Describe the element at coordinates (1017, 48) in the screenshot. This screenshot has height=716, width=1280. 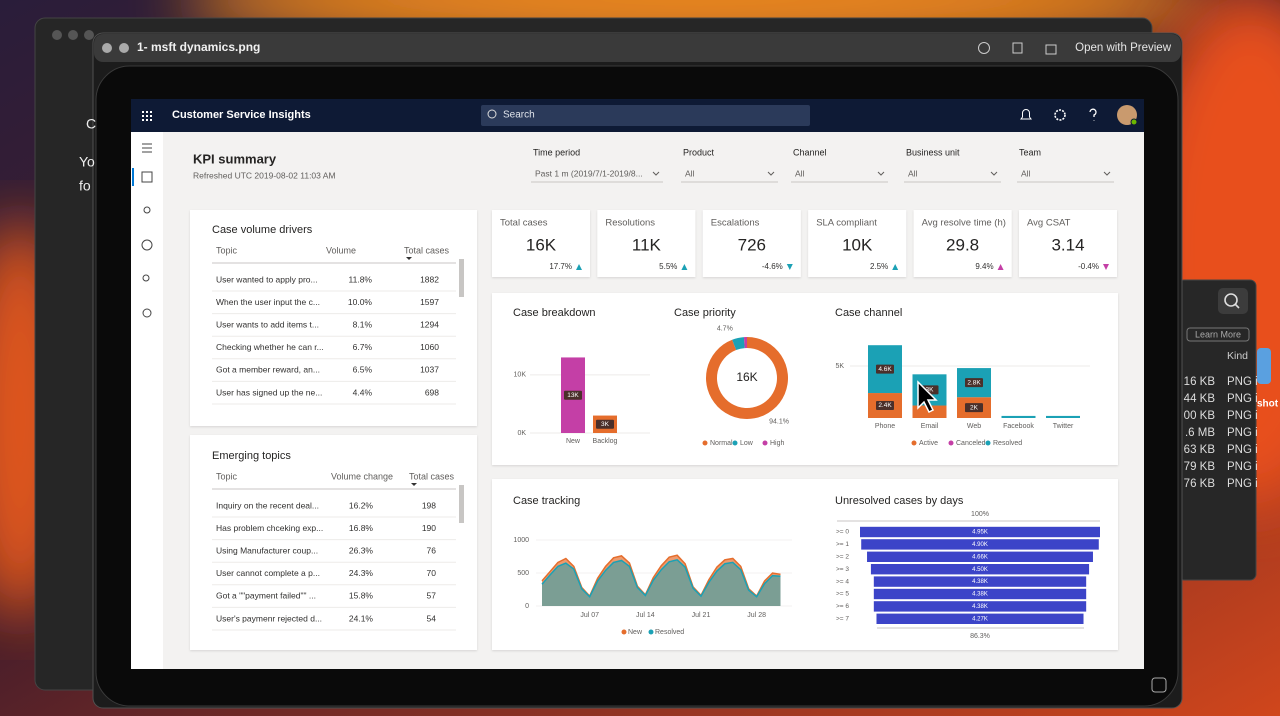
I see `rotate-button` at that location.